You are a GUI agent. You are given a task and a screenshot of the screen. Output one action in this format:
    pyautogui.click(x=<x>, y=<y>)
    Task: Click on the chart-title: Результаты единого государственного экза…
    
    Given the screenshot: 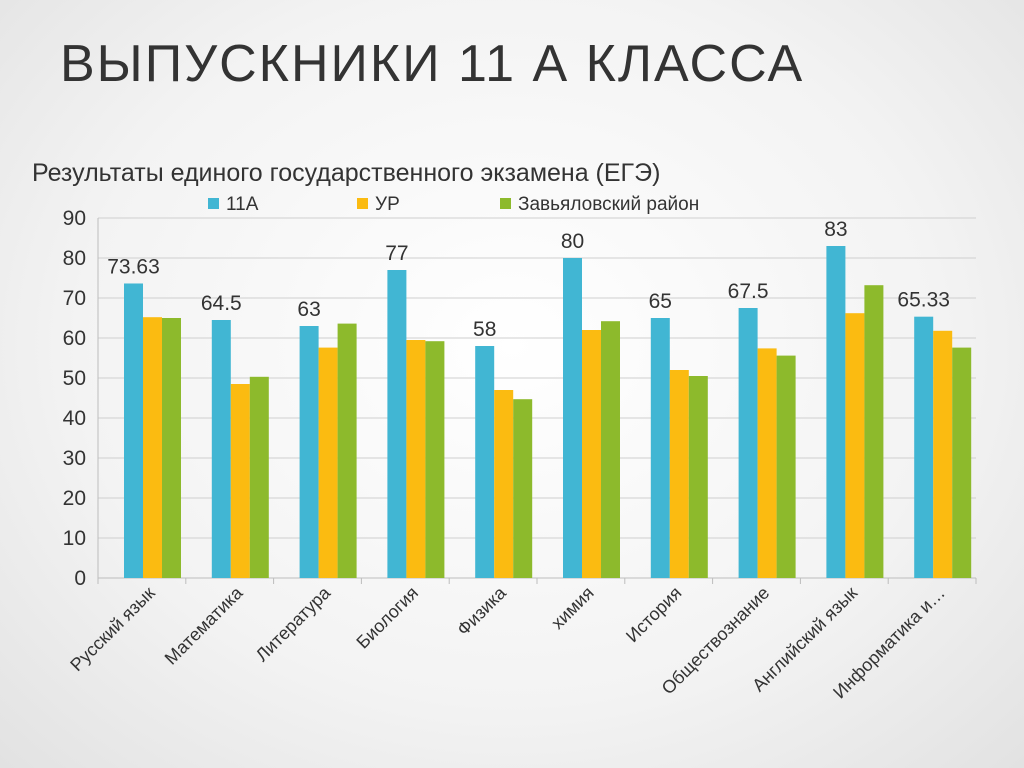 What is the action you would take?
    pyautogui.click(x=346, y=173)
    